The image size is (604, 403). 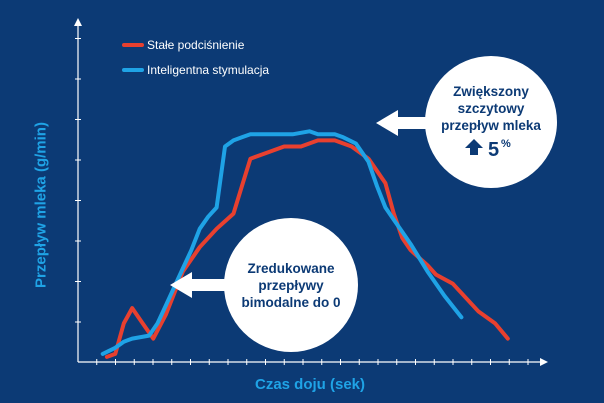 I want to click on annotation-bimodal: Zredukowane przepływy bimodalne do 0, so click(x=264, y=285).